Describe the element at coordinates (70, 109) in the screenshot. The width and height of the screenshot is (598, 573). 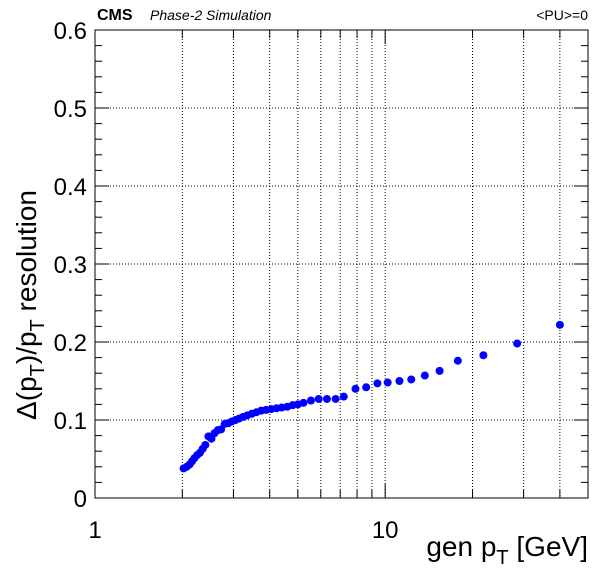
I see `y-tick-label: 0.5` at that location.